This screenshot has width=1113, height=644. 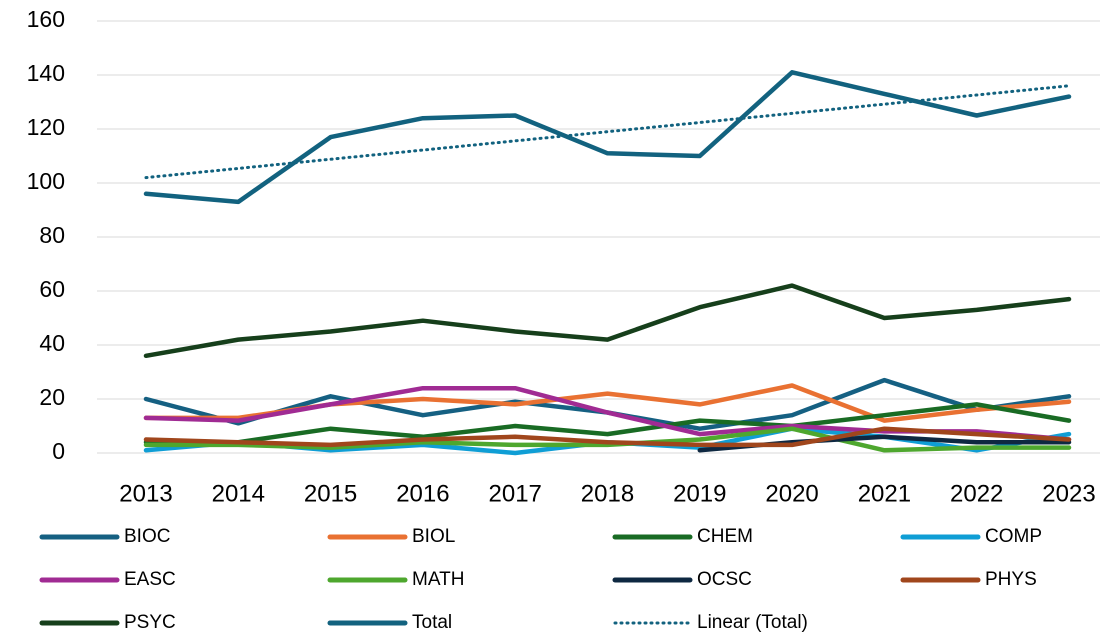 I want to click on y-tick-label: 80, so click(x=52, y=235).